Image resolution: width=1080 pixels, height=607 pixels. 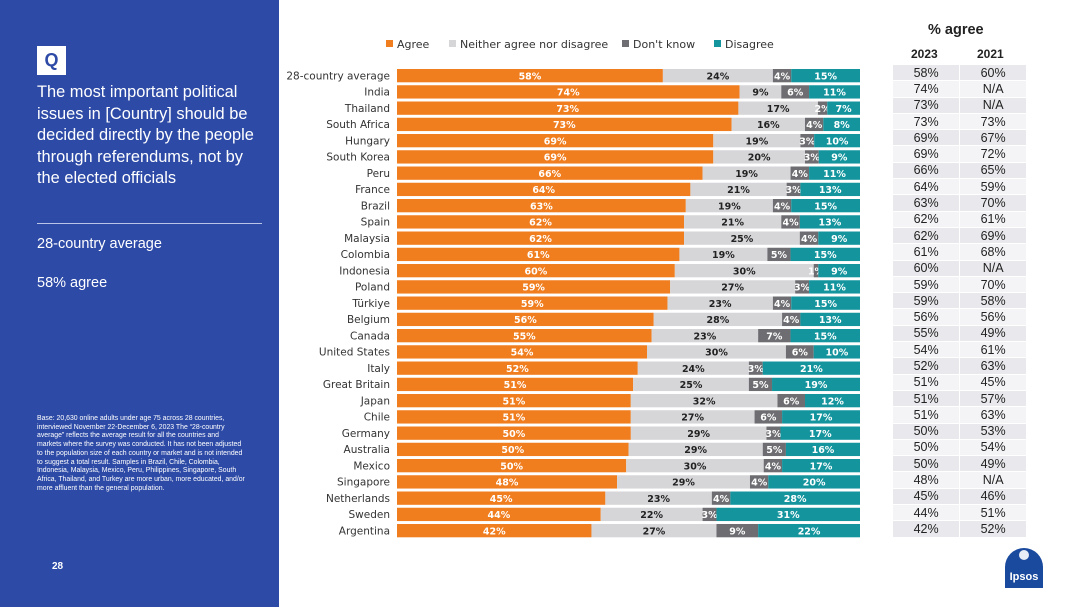 I want to click on agree-2021-cell: 59%, so click(x=993, y=187).